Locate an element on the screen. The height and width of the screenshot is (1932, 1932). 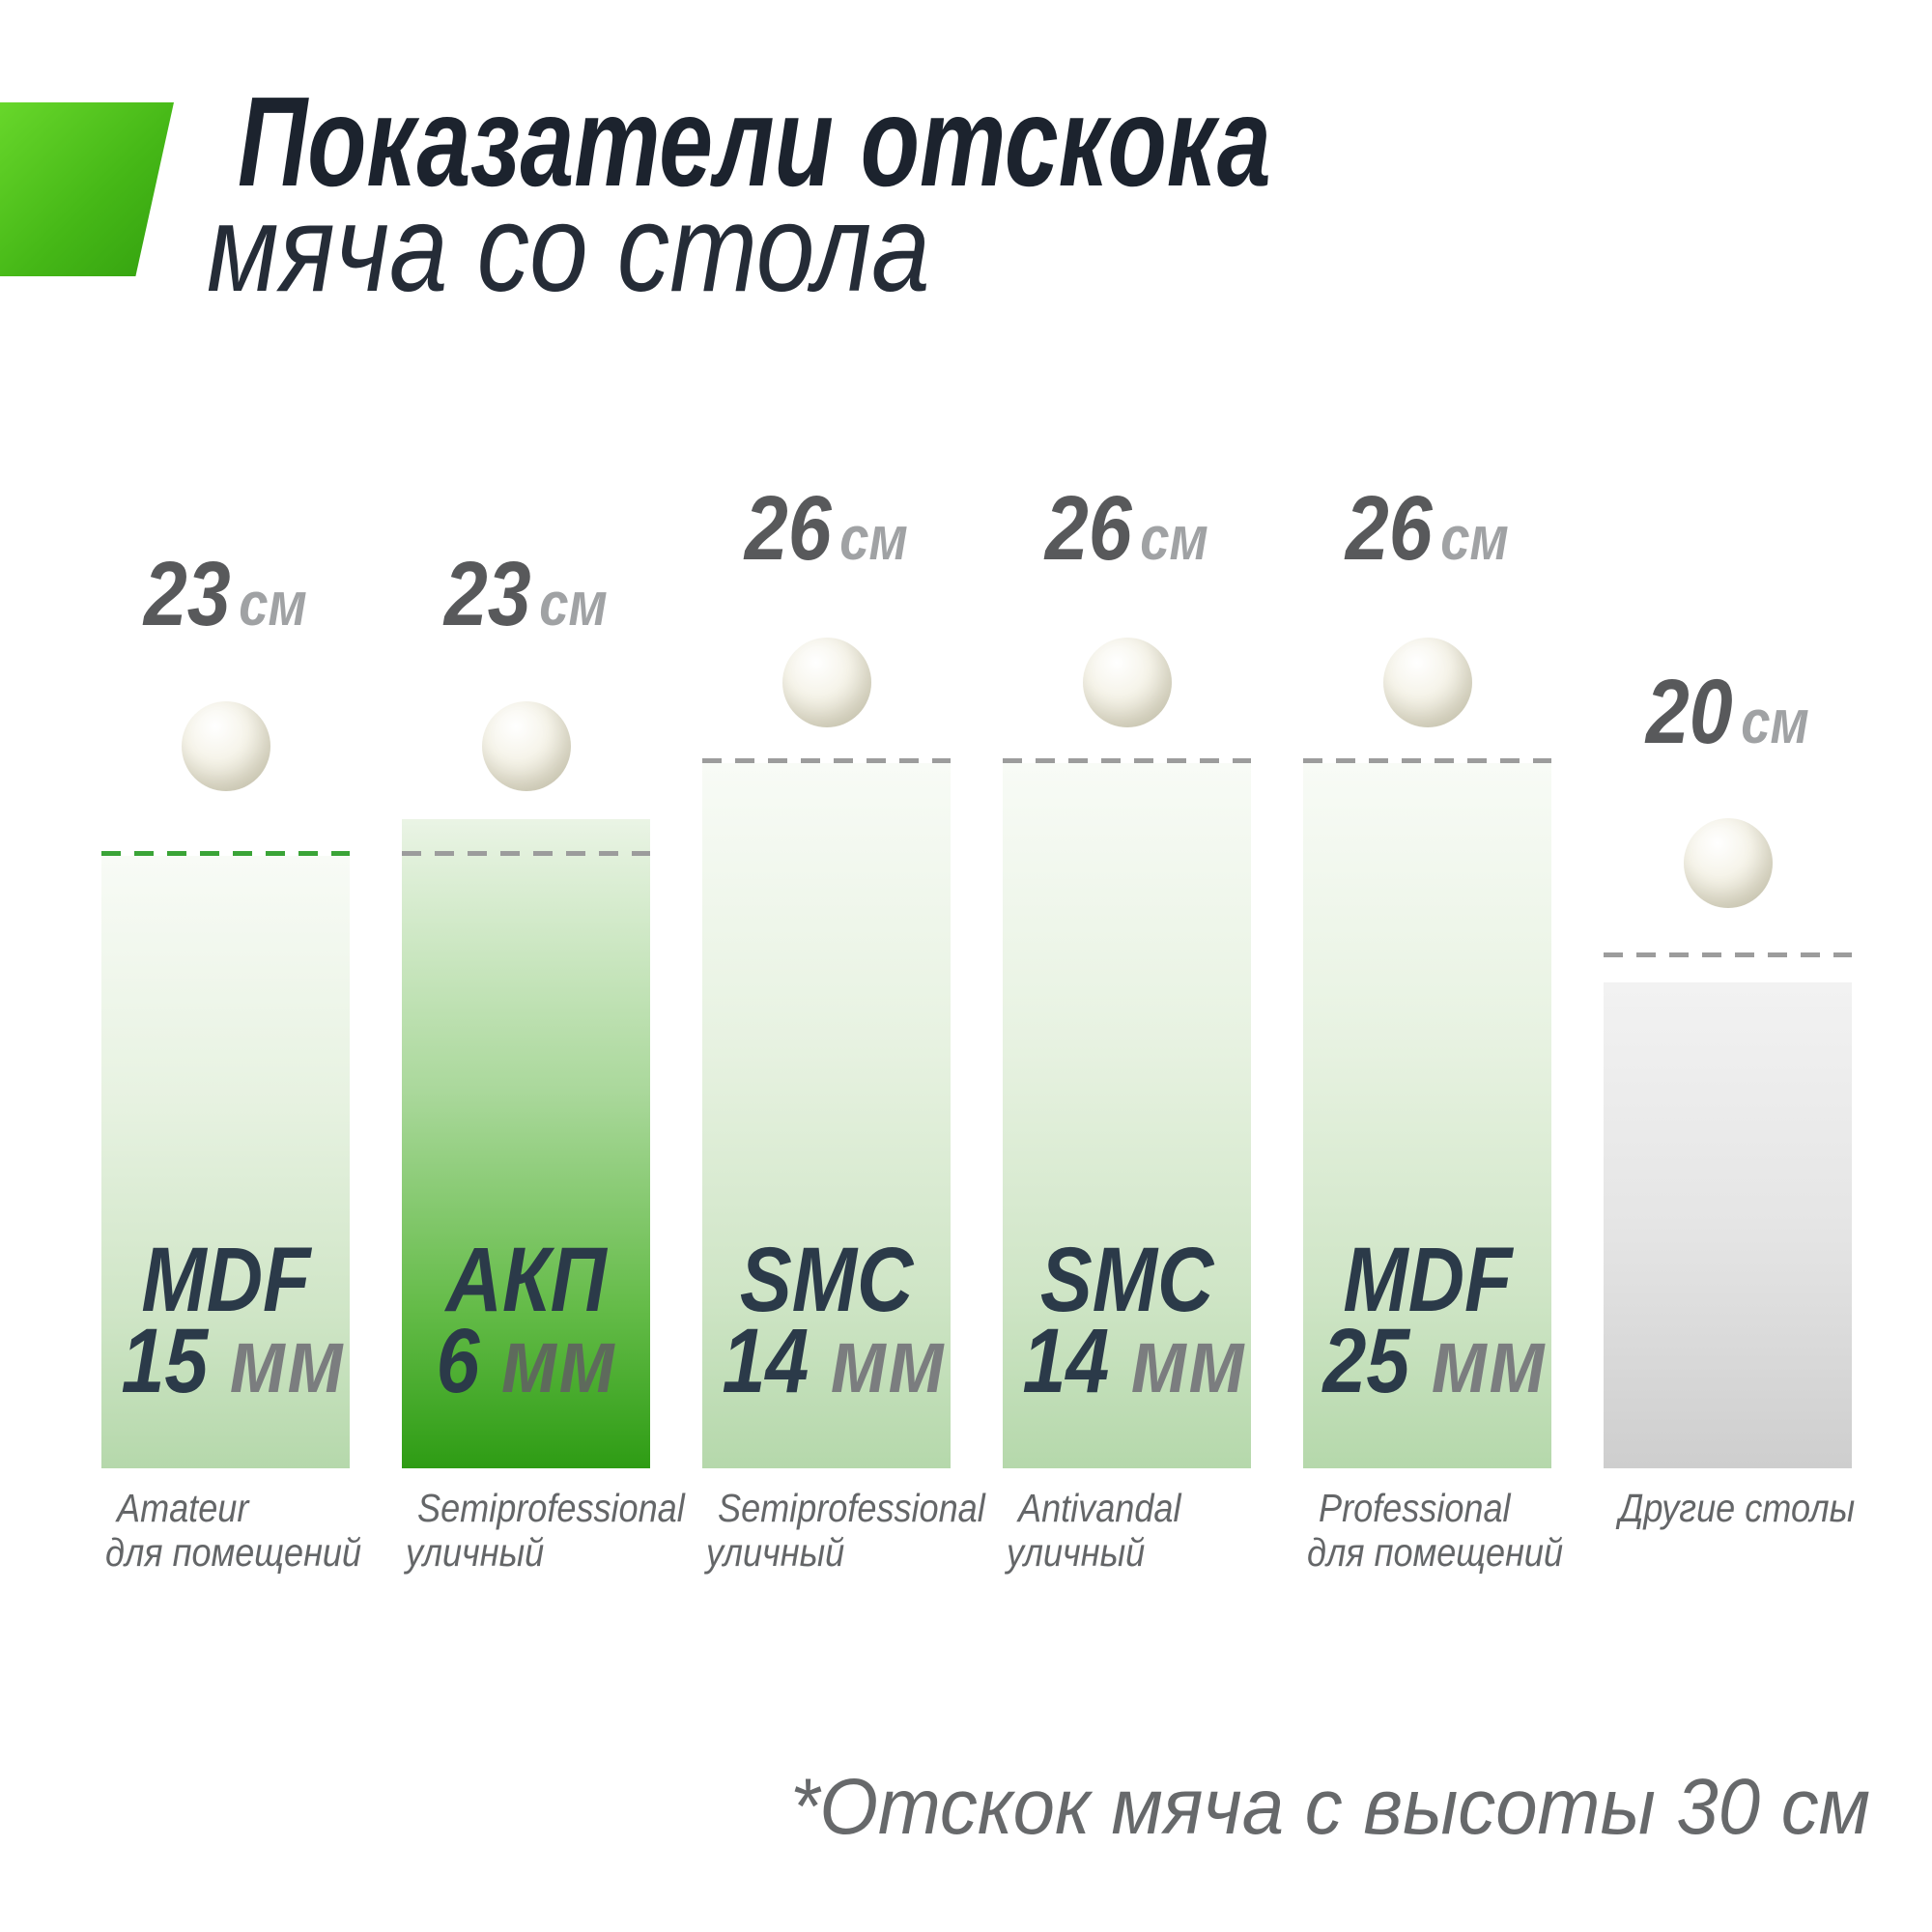
bar-group-akp6: 23 см АКП 6 мм Semiprofessional уличный is located at coordinates (543, 966).